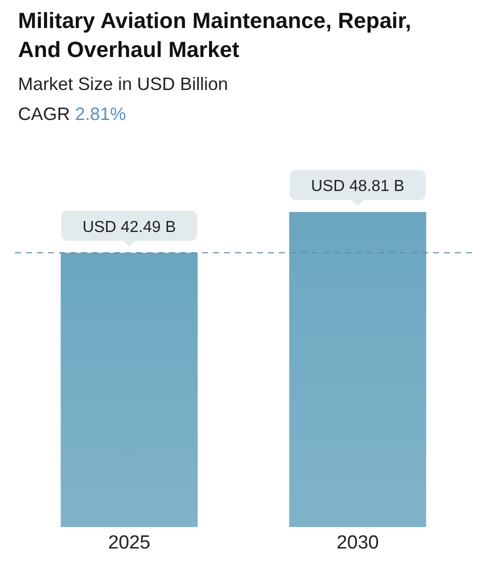 This screenshot has height=567, width=481. I want to click on x-tick-label: 2025, so click(129, 543).